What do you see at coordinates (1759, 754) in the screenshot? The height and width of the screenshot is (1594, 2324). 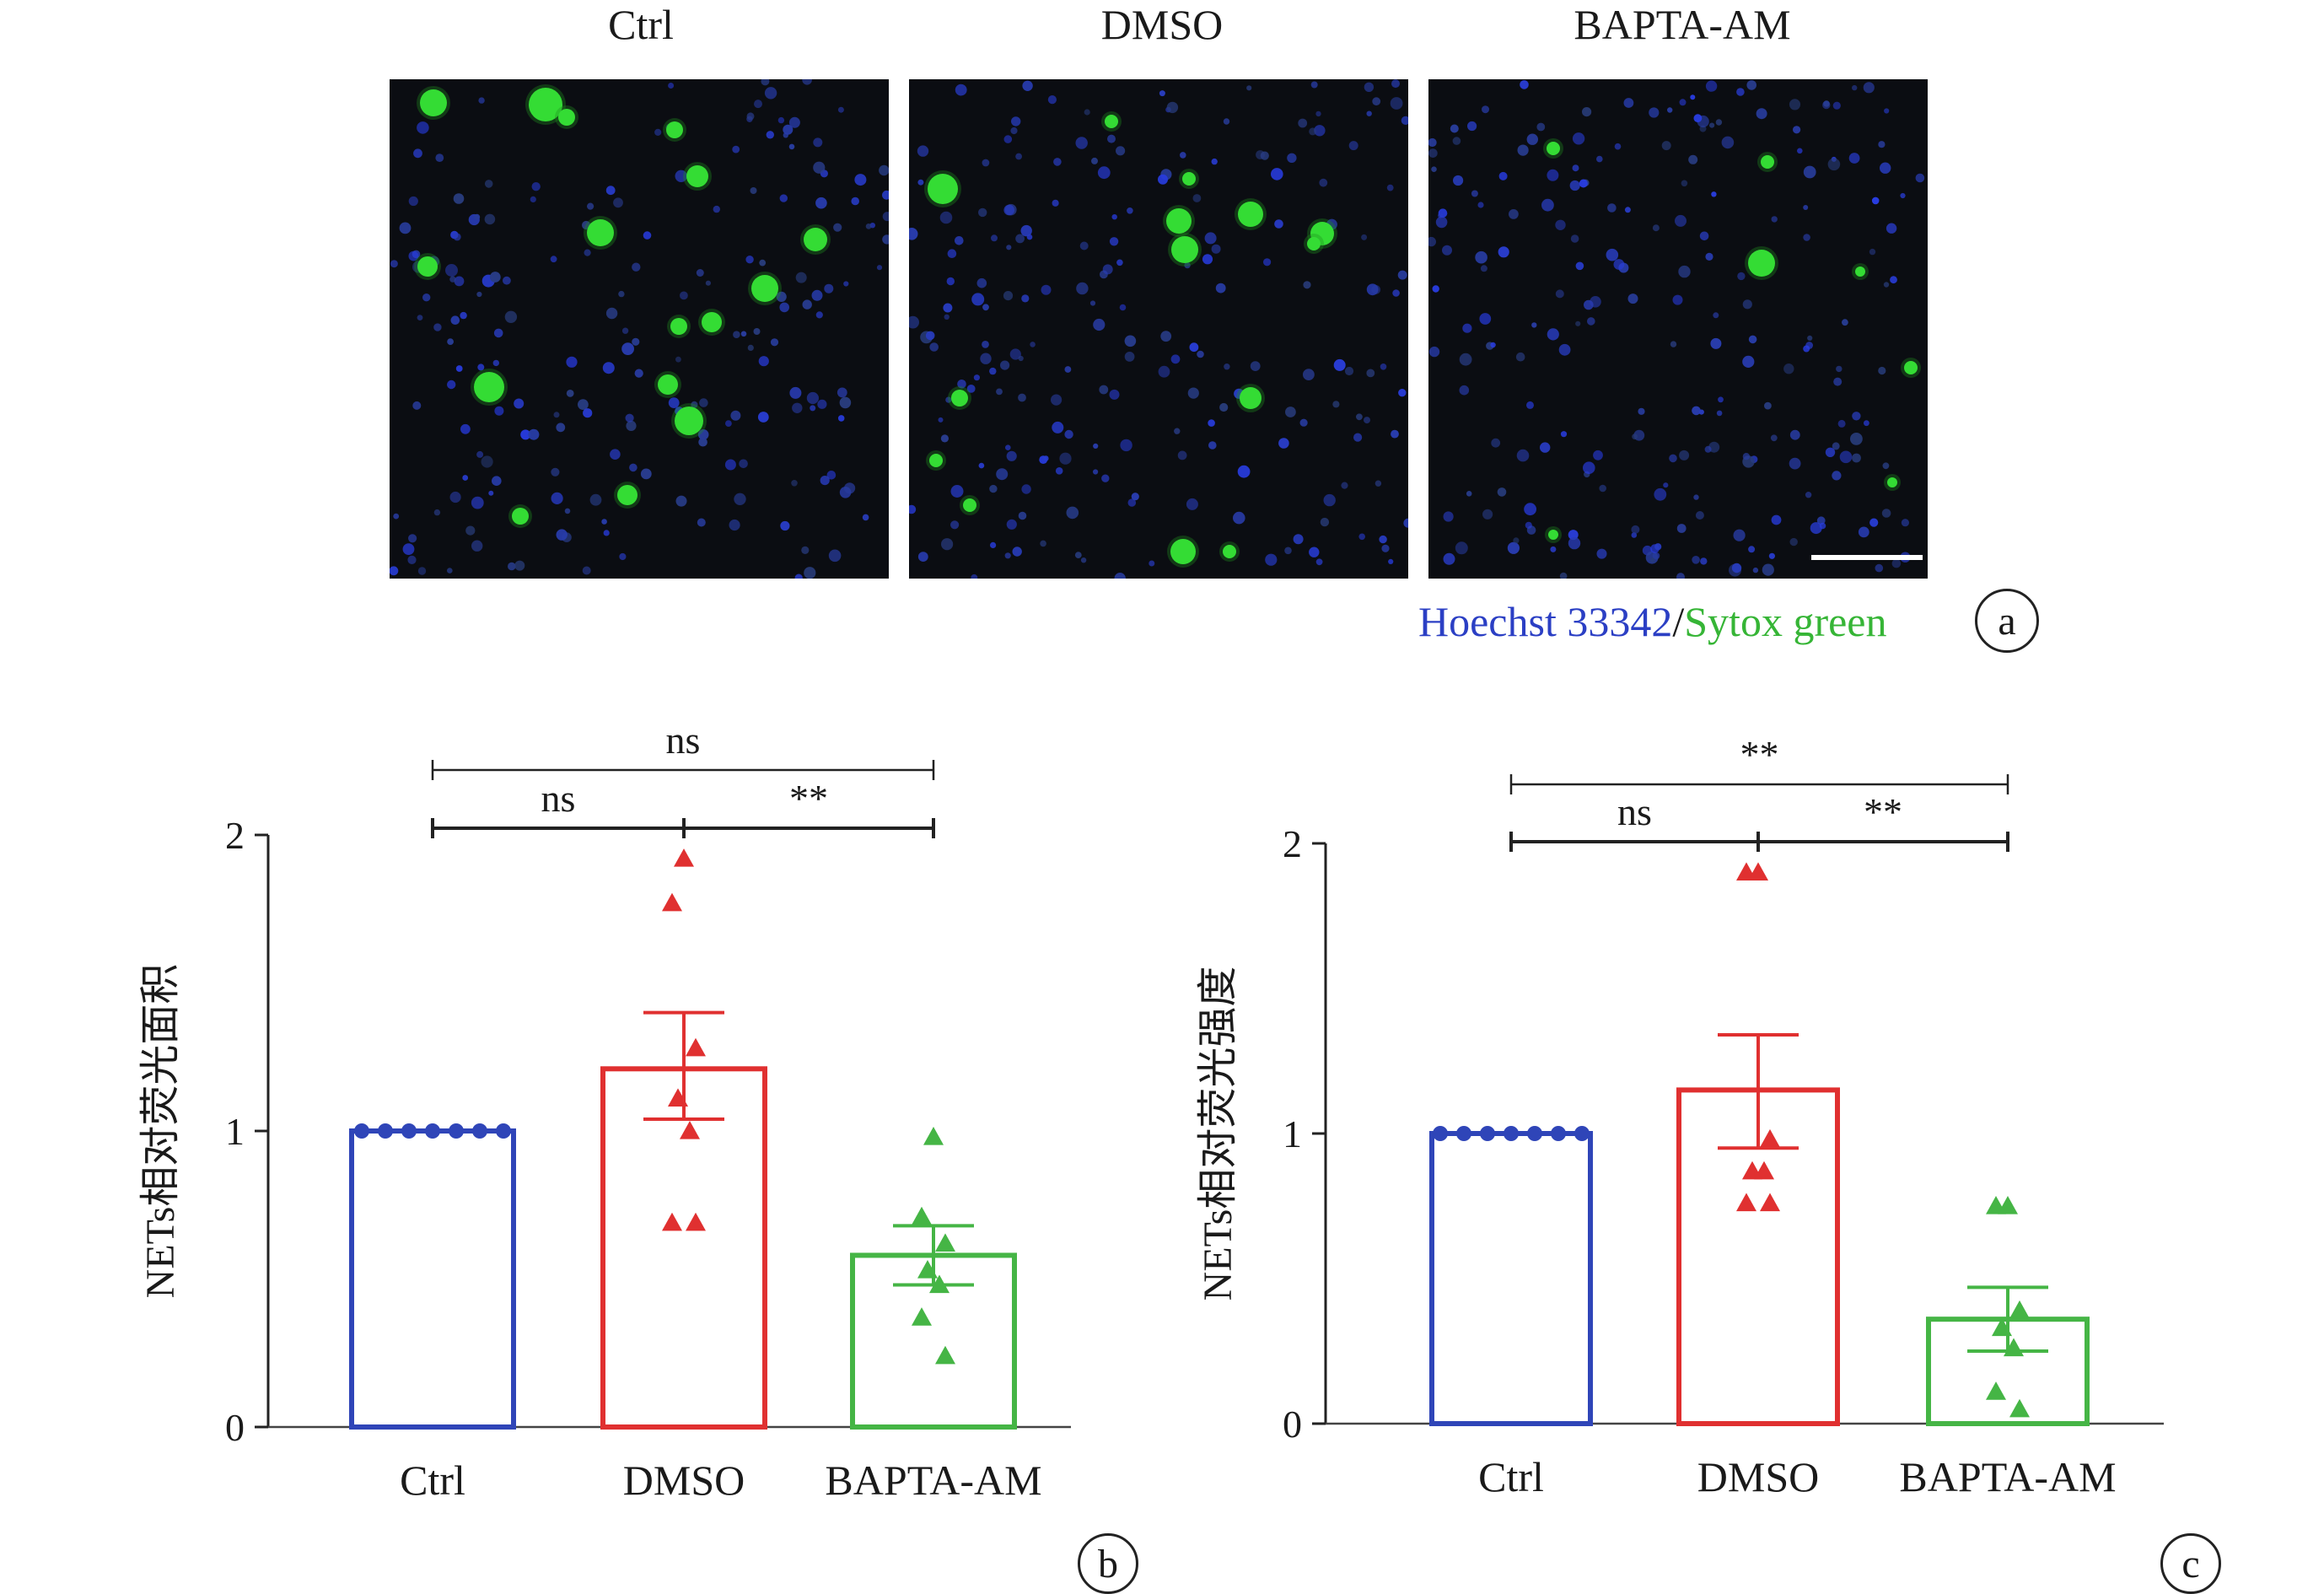 I see `sig-label: **` at bounding box center [1759, 754].